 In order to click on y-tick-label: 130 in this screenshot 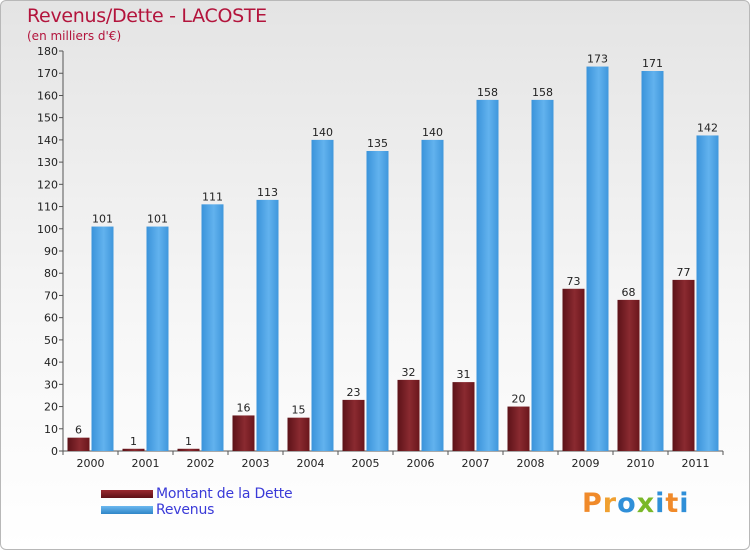, I will do `click(47, 162)`.